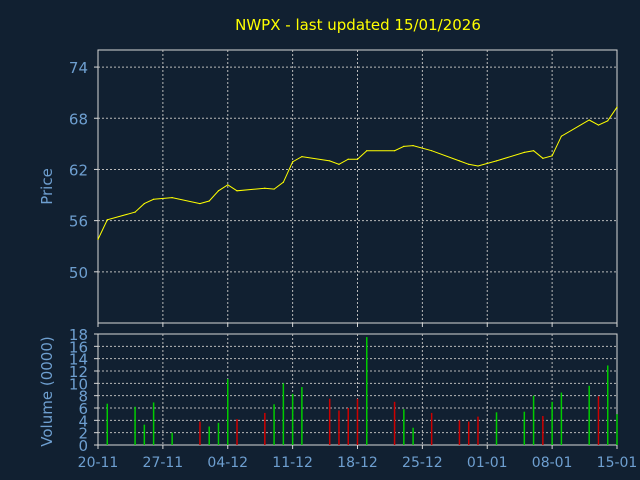  What do you see at coordinates (552, 463) in the screenshot?
I see `x-tick-label: 08-01` at bounding box center [552, 463].